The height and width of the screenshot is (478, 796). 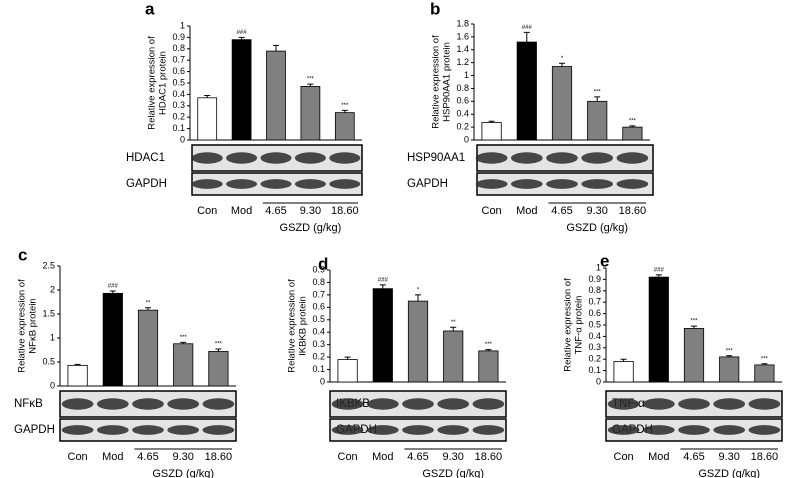 What do you see at coordinates (318, 344) in the screenshot?
I see `y-tick-label: 0.3` at bounding box center [318, 344].